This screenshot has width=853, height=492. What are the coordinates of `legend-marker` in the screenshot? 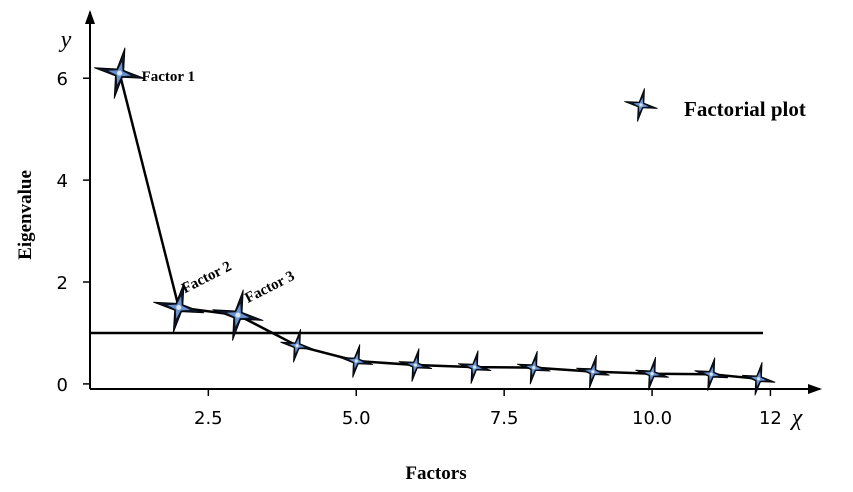 It's located at (641, 105).